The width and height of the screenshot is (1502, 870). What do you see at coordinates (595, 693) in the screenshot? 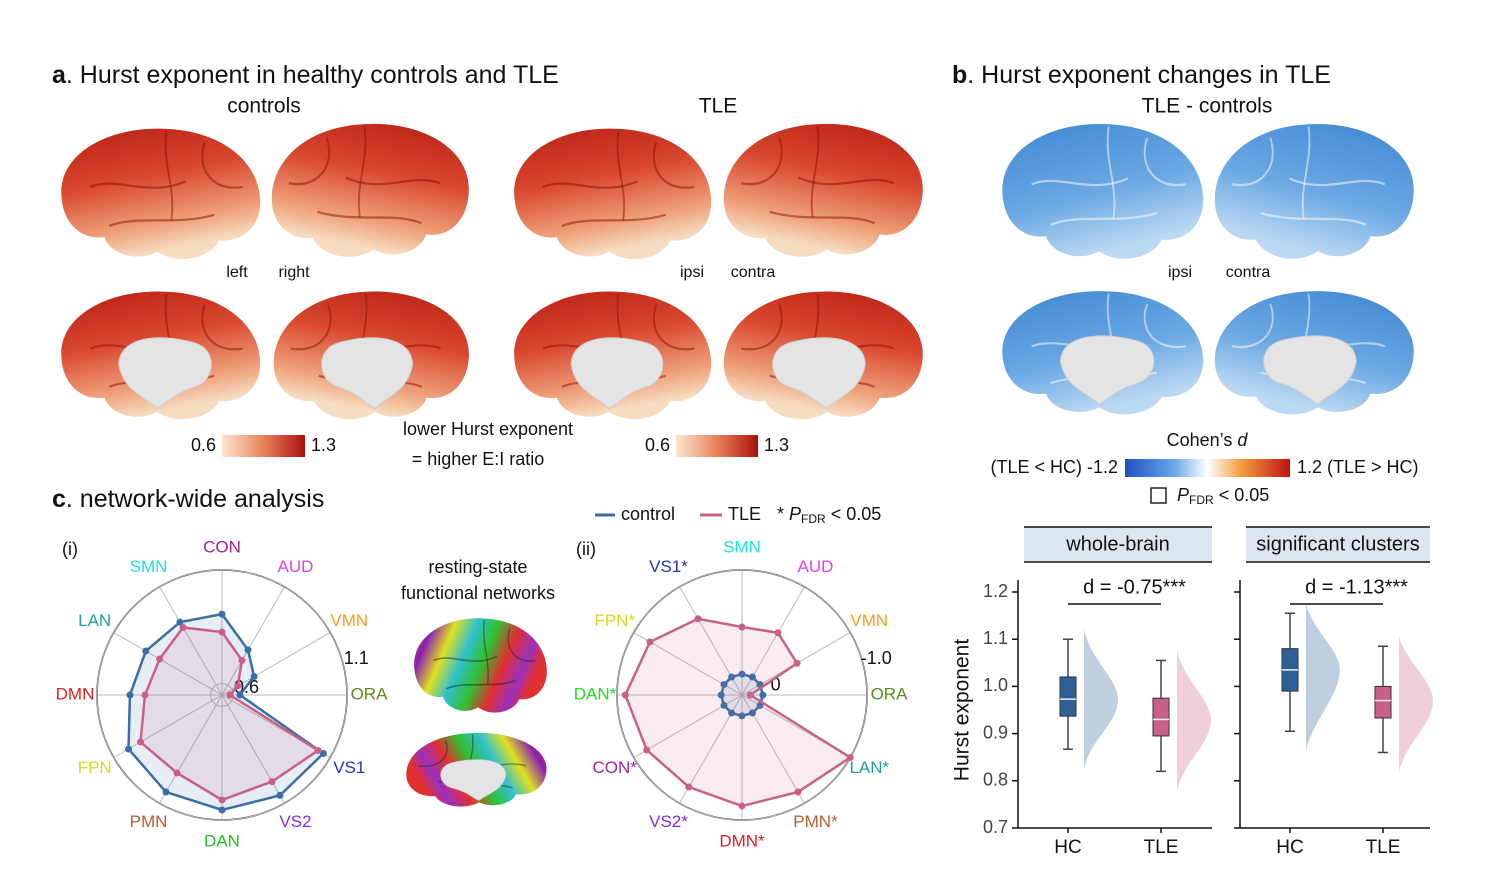
I see `category-label: DAN*` at bounding box center [595, 693].